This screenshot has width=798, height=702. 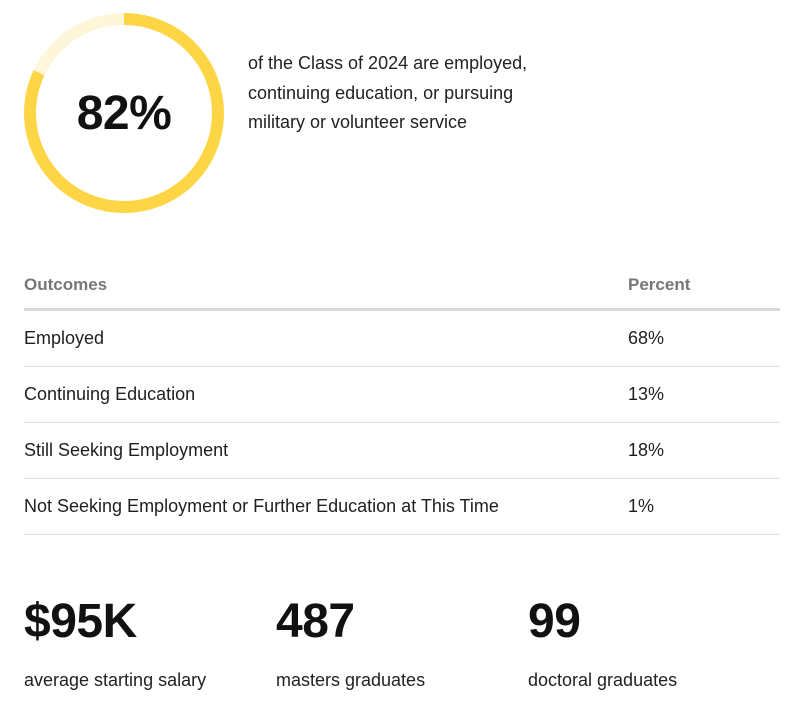 I want to click on percent-cell: 68%, so click(x=704, y=338).